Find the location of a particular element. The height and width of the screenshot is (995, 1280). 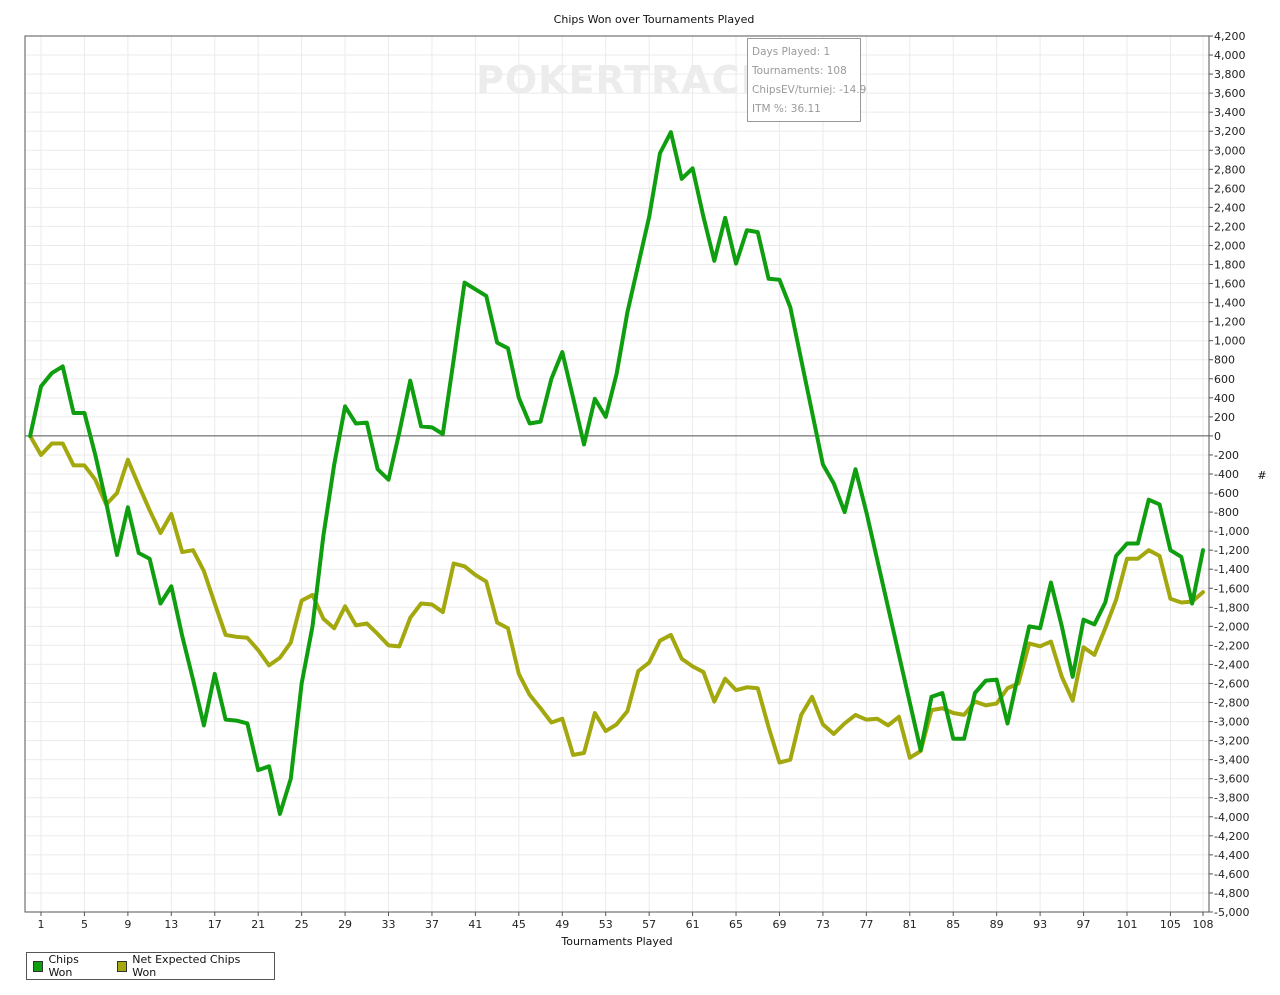

y-tick-label: 3,400 is located at coordinates (1230, 112).